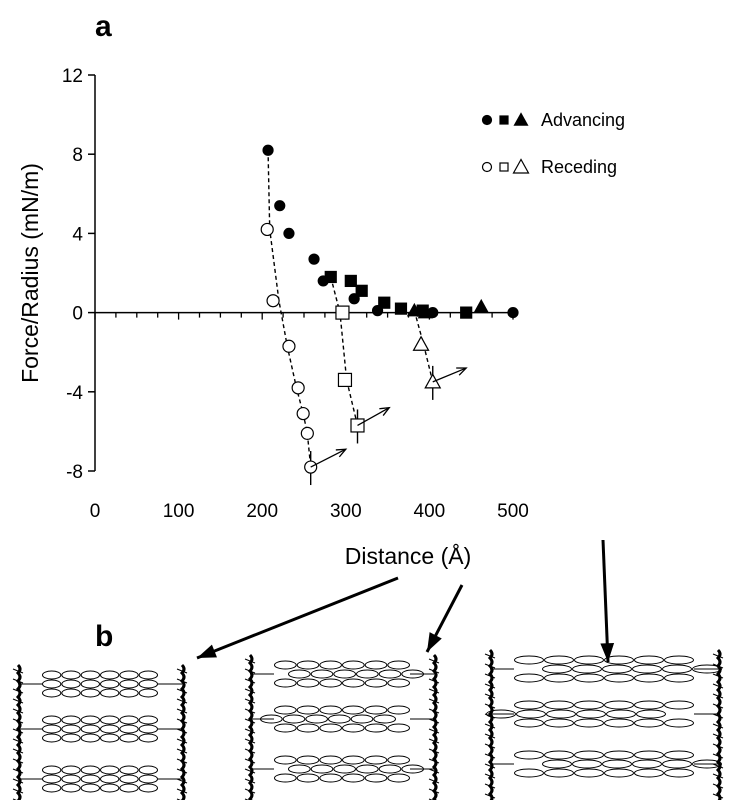  I want to click on bilayer-schematic, so click(100, 731).